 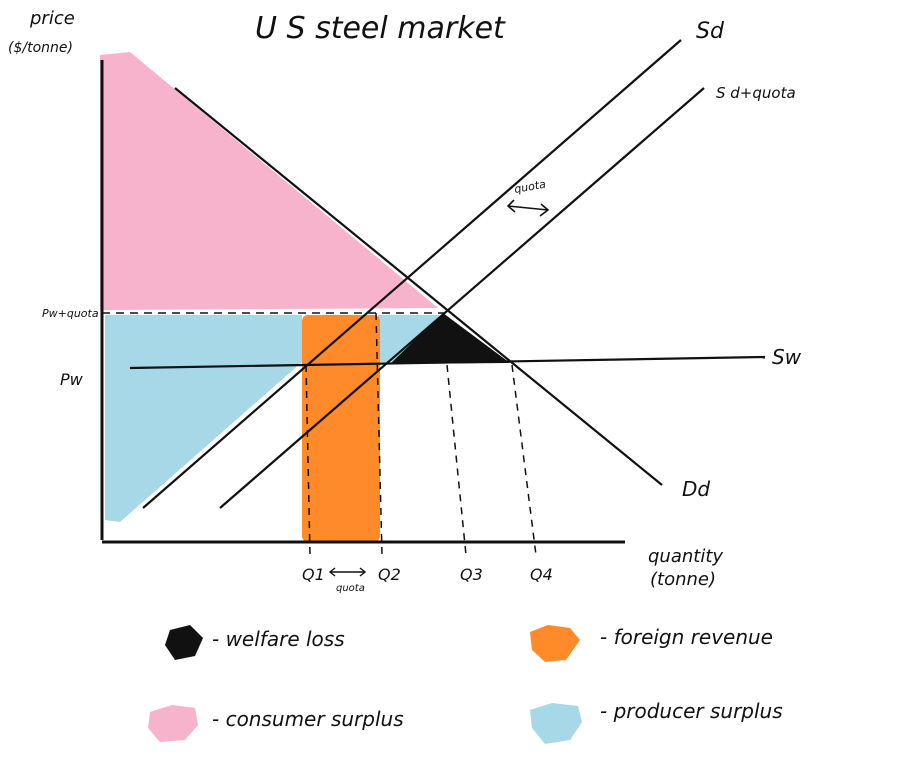 What do you see at coordinates (389, 574) in the screenshot?
I see `q2-label: Q2` at bounding box center [389, 574].